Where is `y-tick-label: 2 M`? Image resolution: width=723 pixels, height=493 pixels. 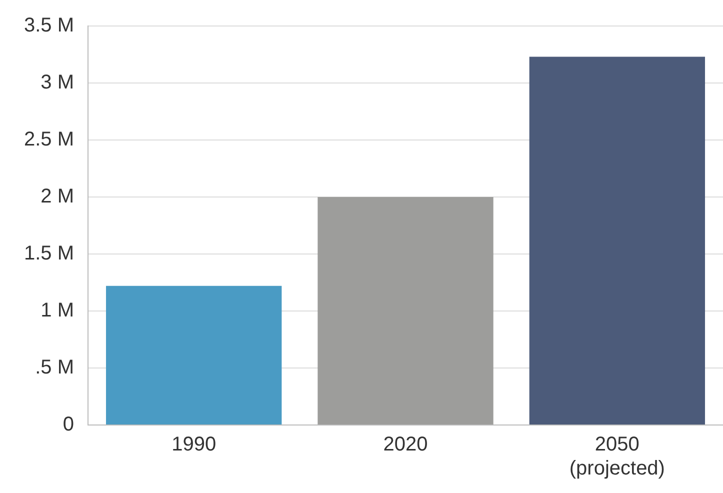 y-tick-label: 2 M is located at coordinates (57, 197).